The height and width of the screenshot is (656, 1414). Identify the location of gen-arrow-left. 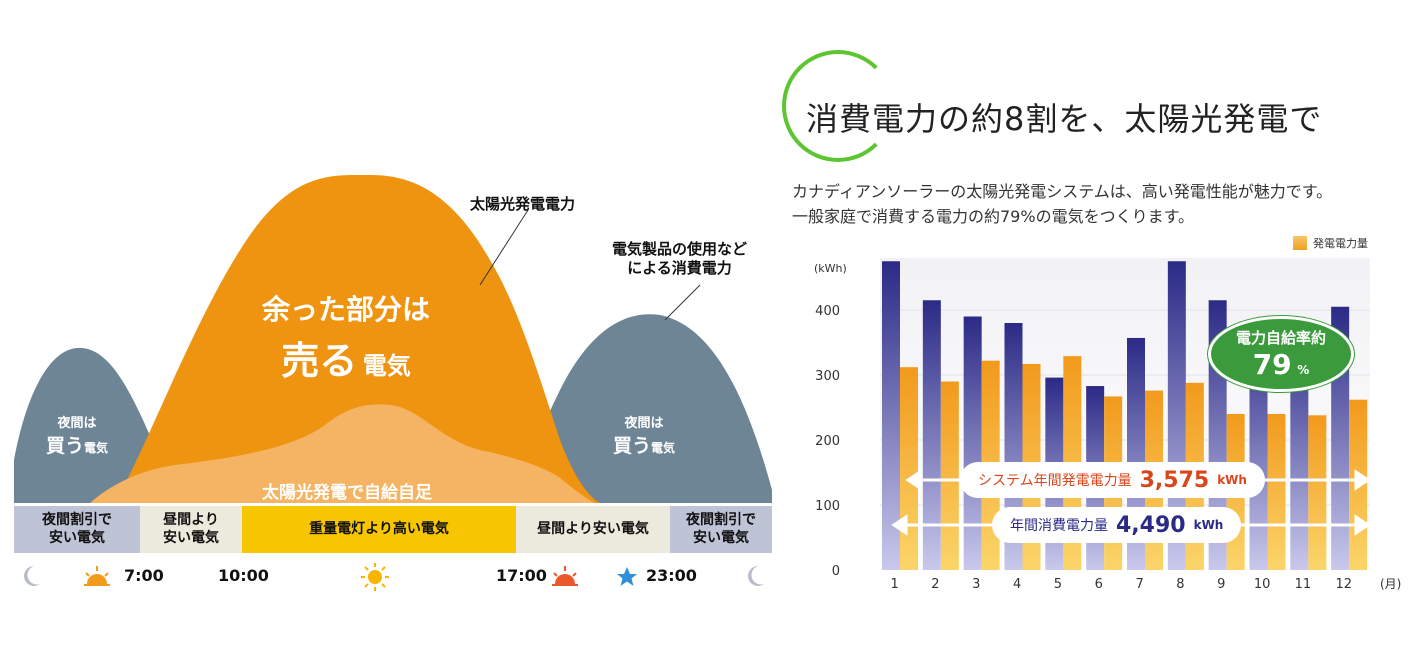
(913, 480).